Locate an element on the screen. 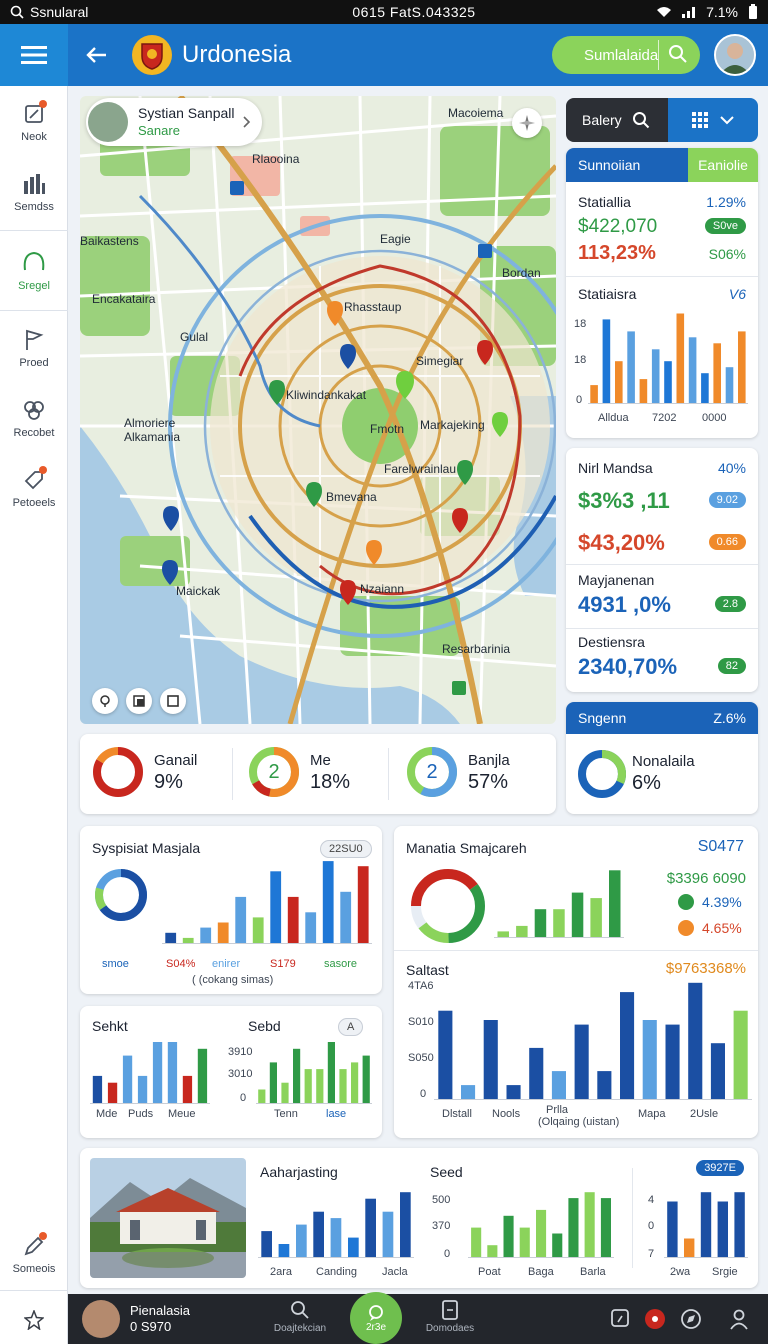 Image resolution: width=768 pixels, height=1344 pixels. x-tick: smoe is located at coordinates (115, 964).